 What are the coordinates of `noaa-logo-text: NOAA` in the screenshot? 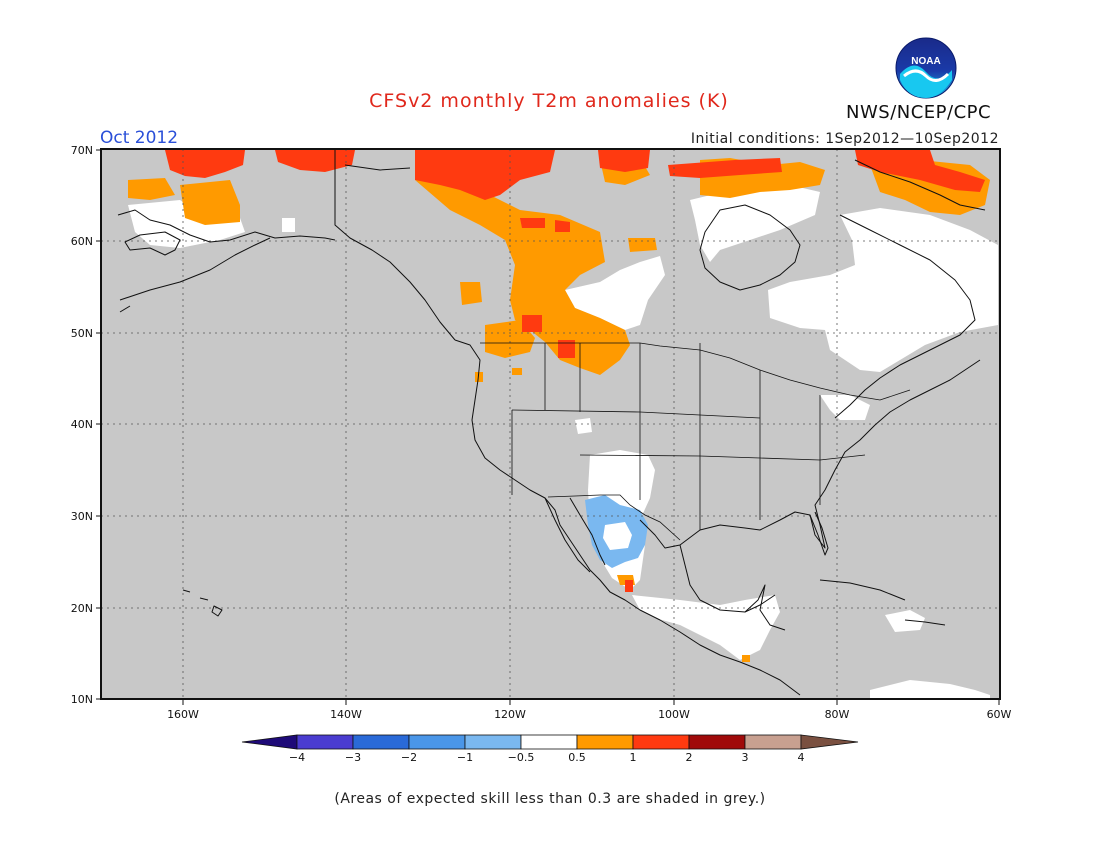 It's located at (925, 61).